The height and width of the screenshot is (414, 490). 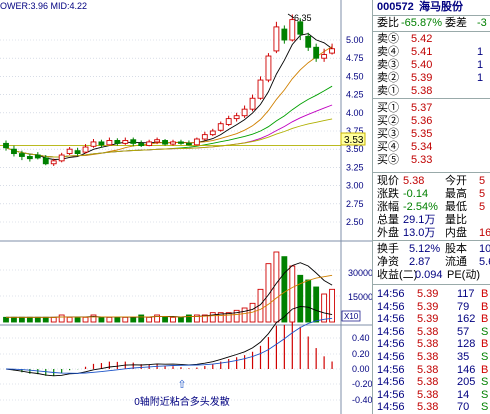 I want to click on buy-price: 5.35, so click(x=422, y=134).